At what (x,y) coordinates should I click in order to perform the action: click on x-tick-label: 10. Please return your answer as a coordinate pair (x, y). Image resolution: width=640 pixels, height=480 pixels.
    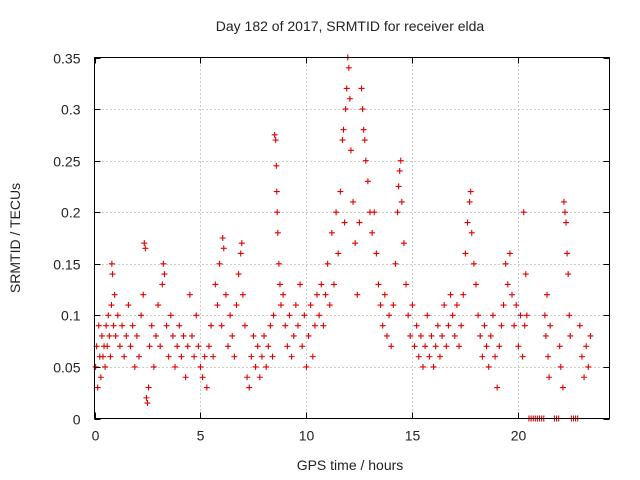
    Looking at the image, I should click on (307, 436).